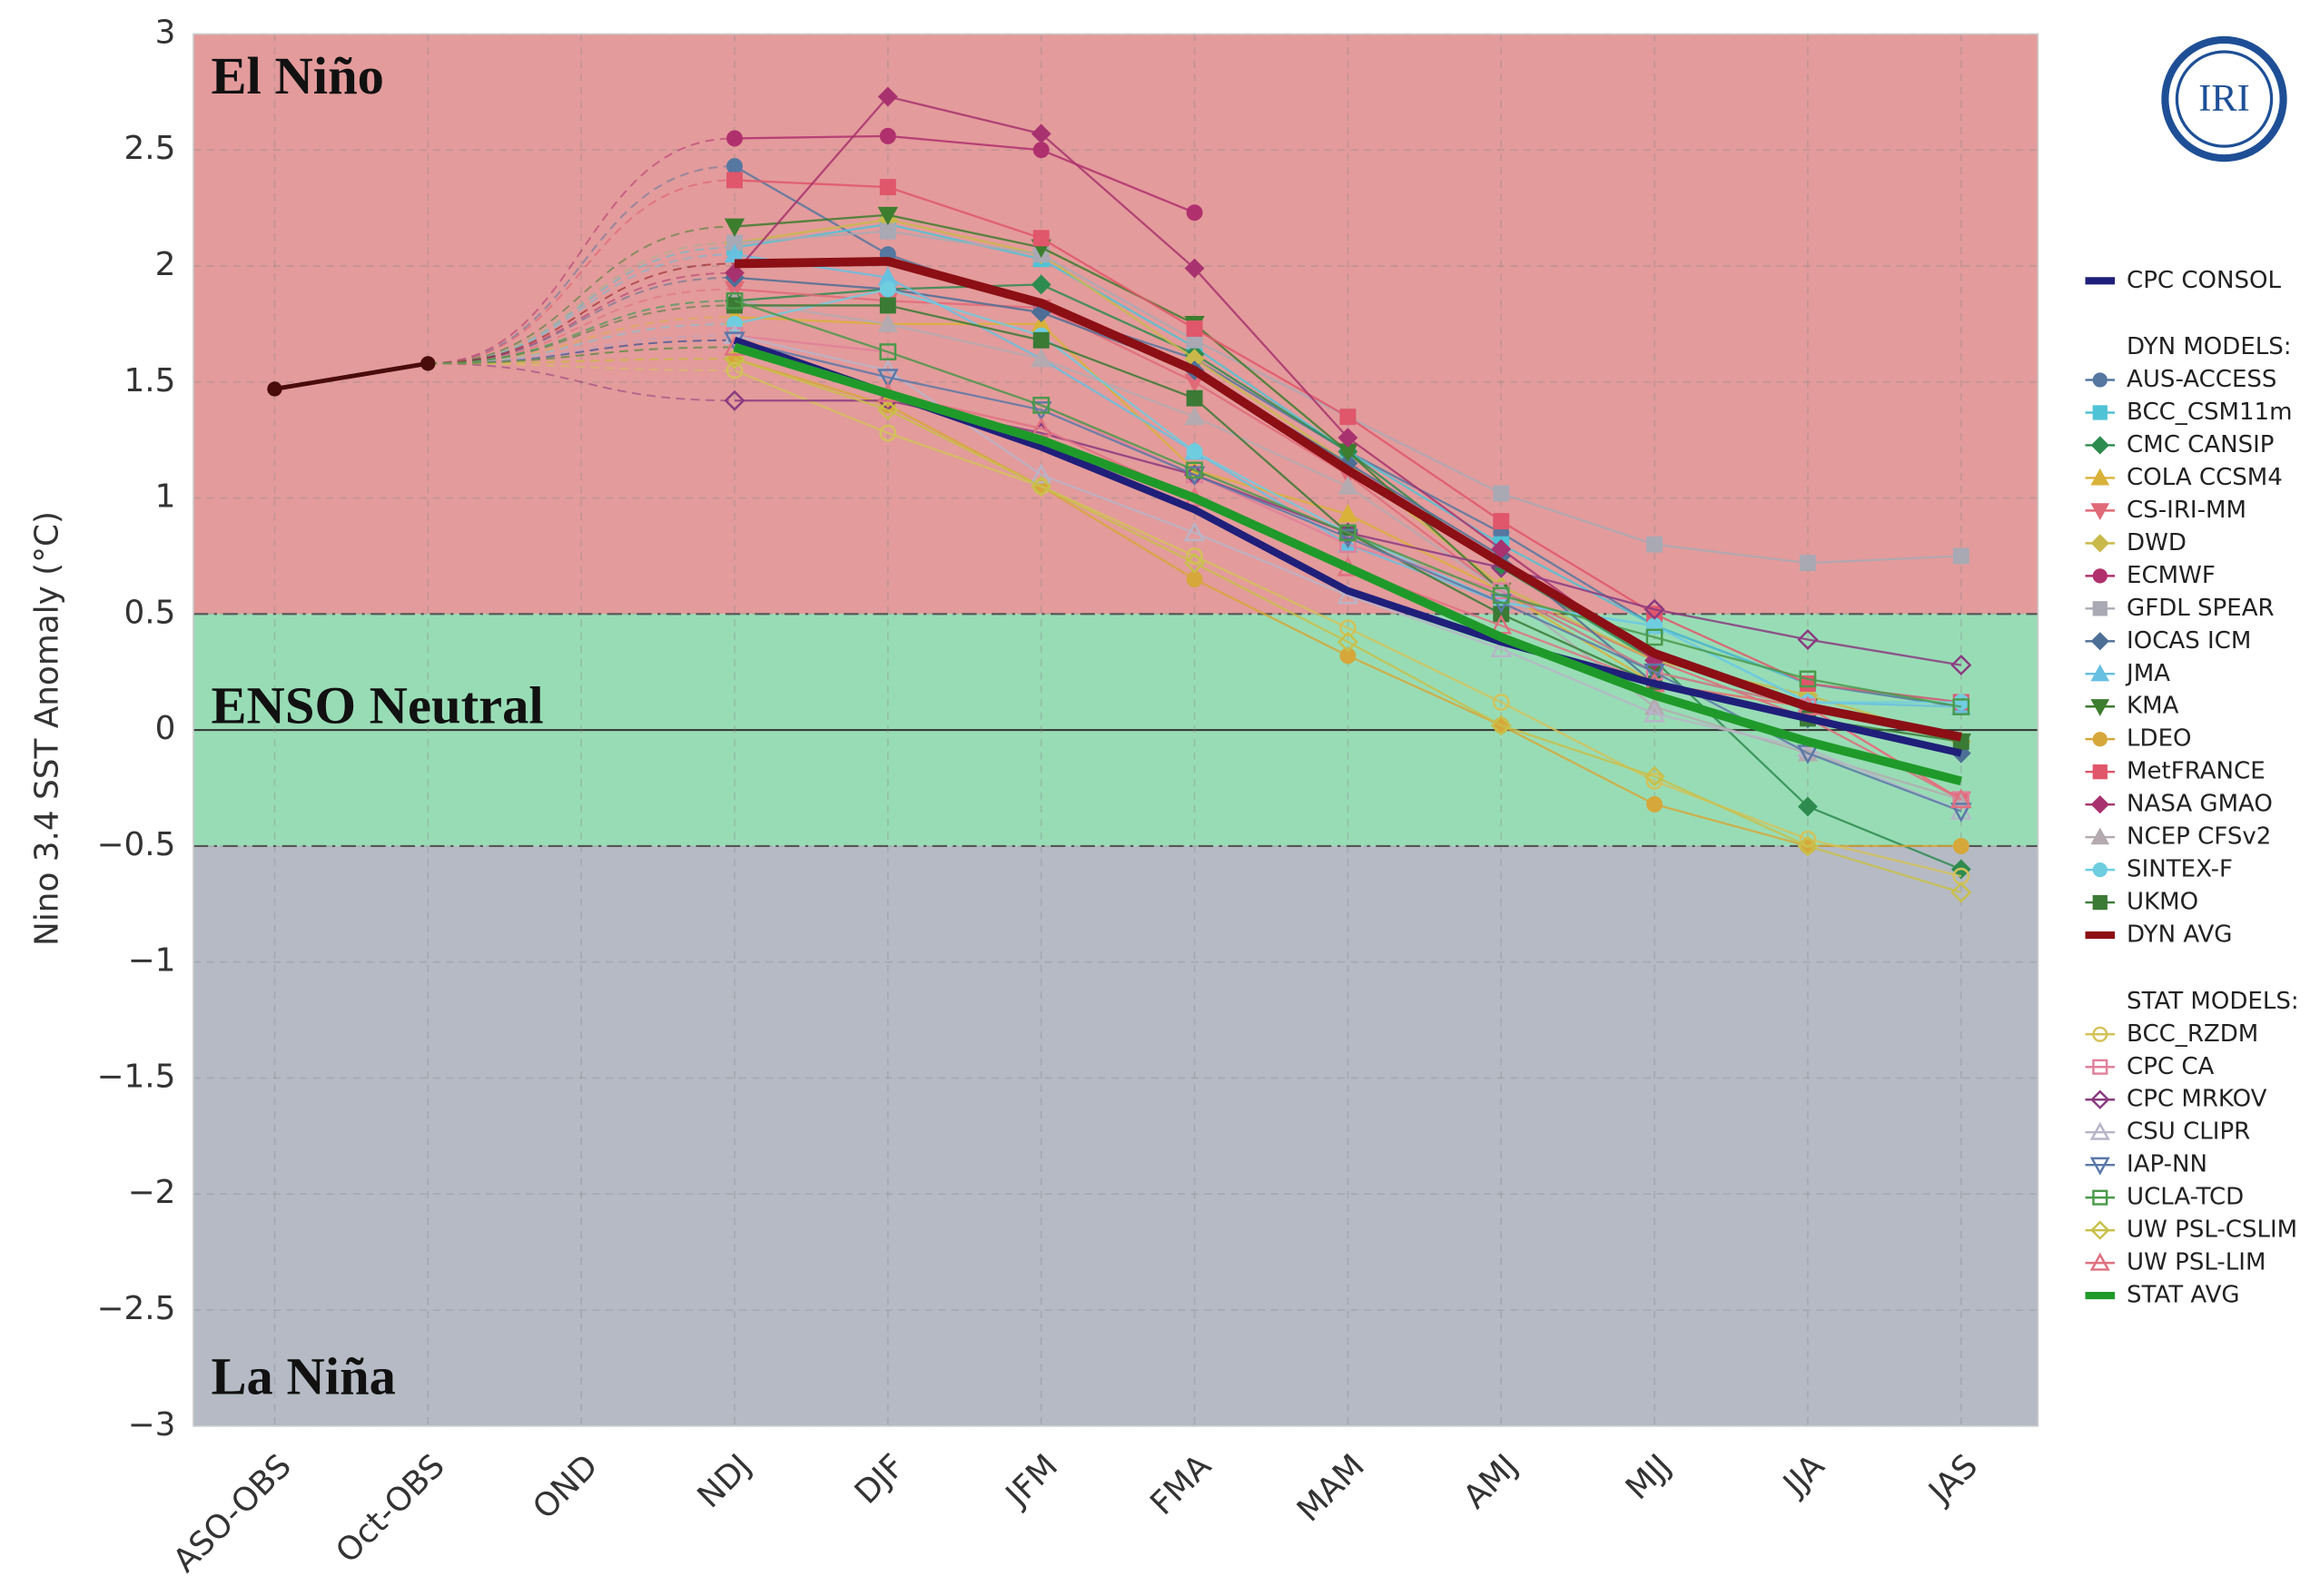  I want to click on legend-label: CS-IRI-MM, so click(2186, 510).